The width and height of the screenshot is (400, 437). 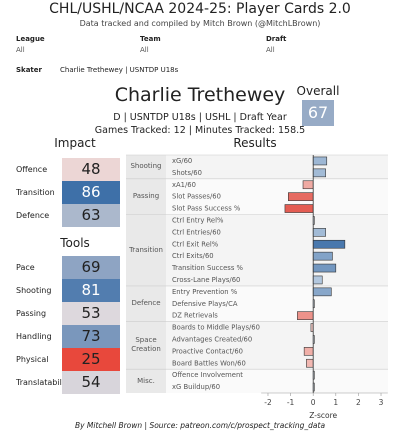 What do you see at coordinates (381, 402) in the screenshot?
I see `x-tick-label: 3` at bounding box center [381, 402].